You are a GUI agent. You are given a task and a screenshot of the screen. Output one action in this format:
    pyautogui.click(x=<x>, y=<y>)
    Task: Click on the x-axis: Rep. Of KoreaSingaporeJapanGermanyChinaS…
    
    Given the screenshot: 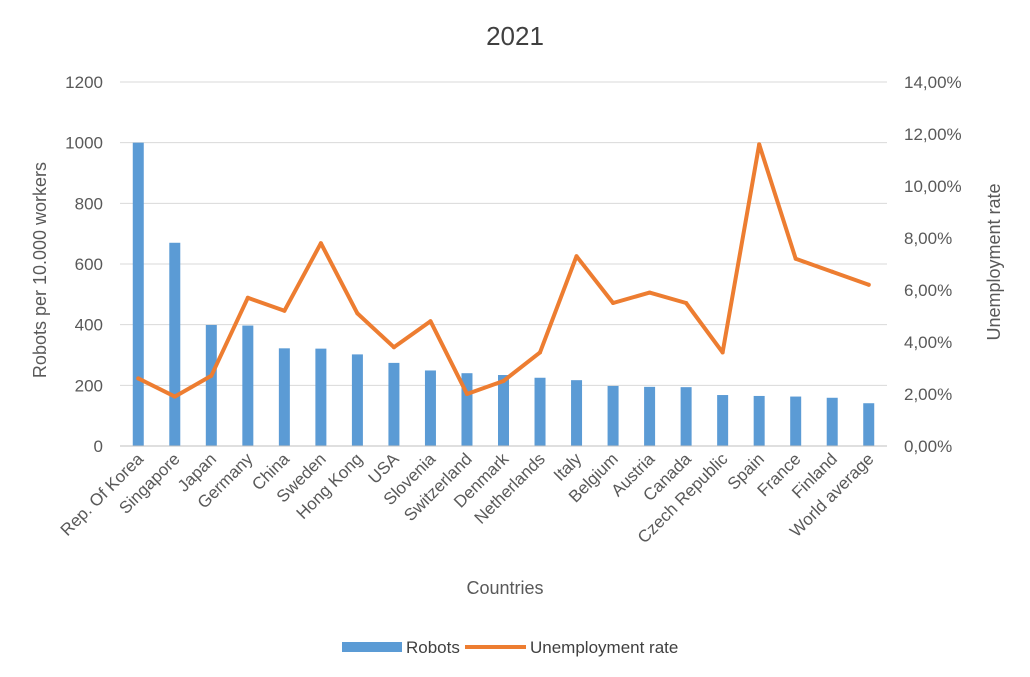 What is the action you would take?
    pyautogui.click(x=472, y=496)
    